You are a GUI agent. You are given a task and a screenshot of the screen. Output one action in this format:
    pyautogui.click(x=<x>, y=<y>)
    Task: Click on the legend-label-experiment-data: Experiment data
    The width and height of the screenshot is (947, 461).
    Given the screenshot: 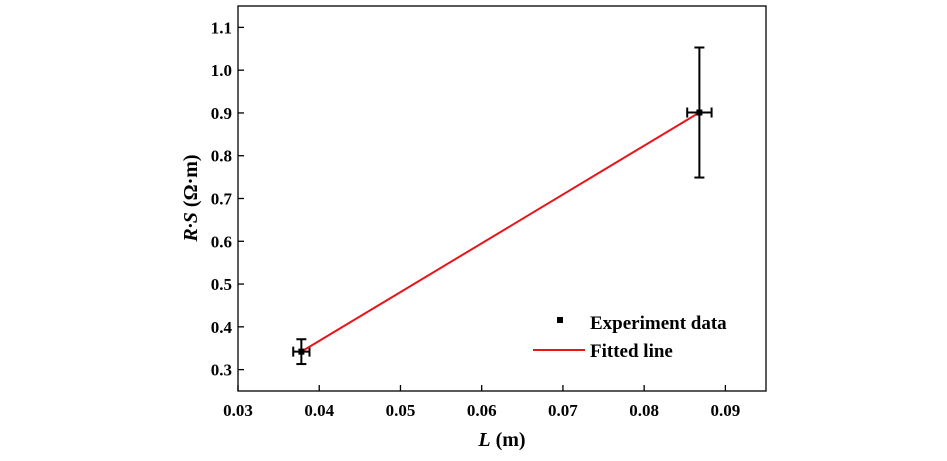 What is the action you would take?
    pyautogui.click(x=658, y=323)
    